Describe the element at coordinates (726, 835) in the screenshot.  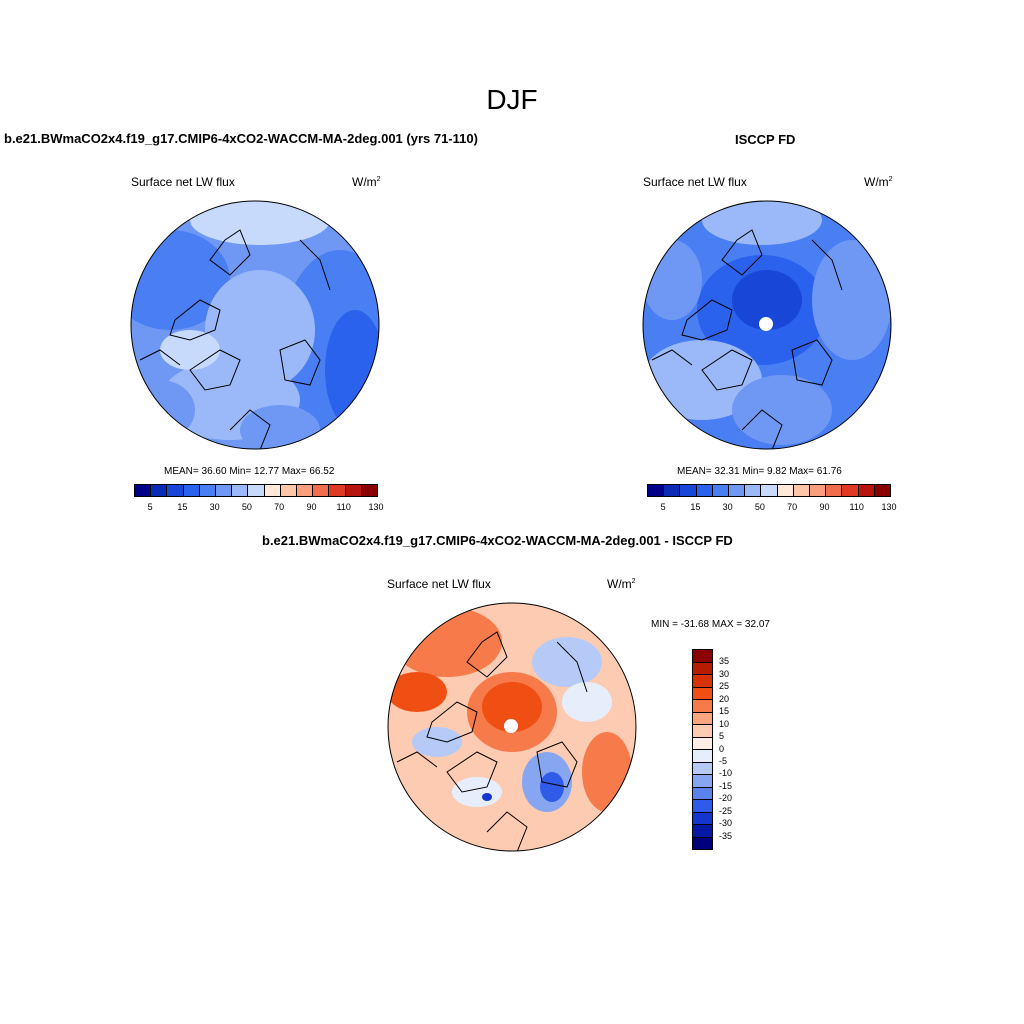
I see `colorbar-tick-label: -35` at that location.